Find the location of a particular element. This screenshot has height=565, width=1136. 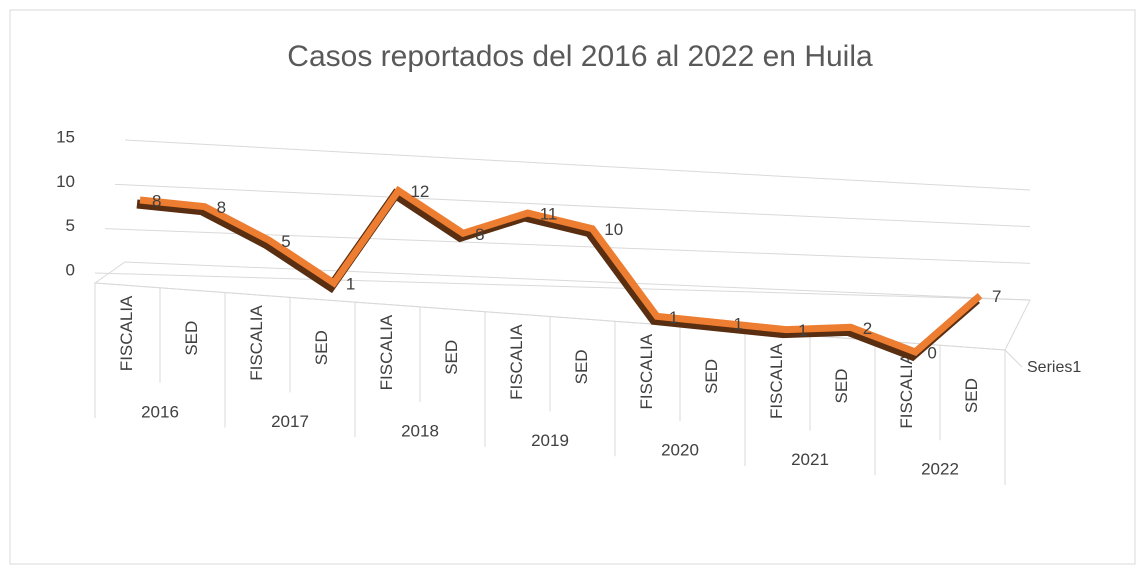

y-tick-label: 0 is located at coordinates (70, 269).